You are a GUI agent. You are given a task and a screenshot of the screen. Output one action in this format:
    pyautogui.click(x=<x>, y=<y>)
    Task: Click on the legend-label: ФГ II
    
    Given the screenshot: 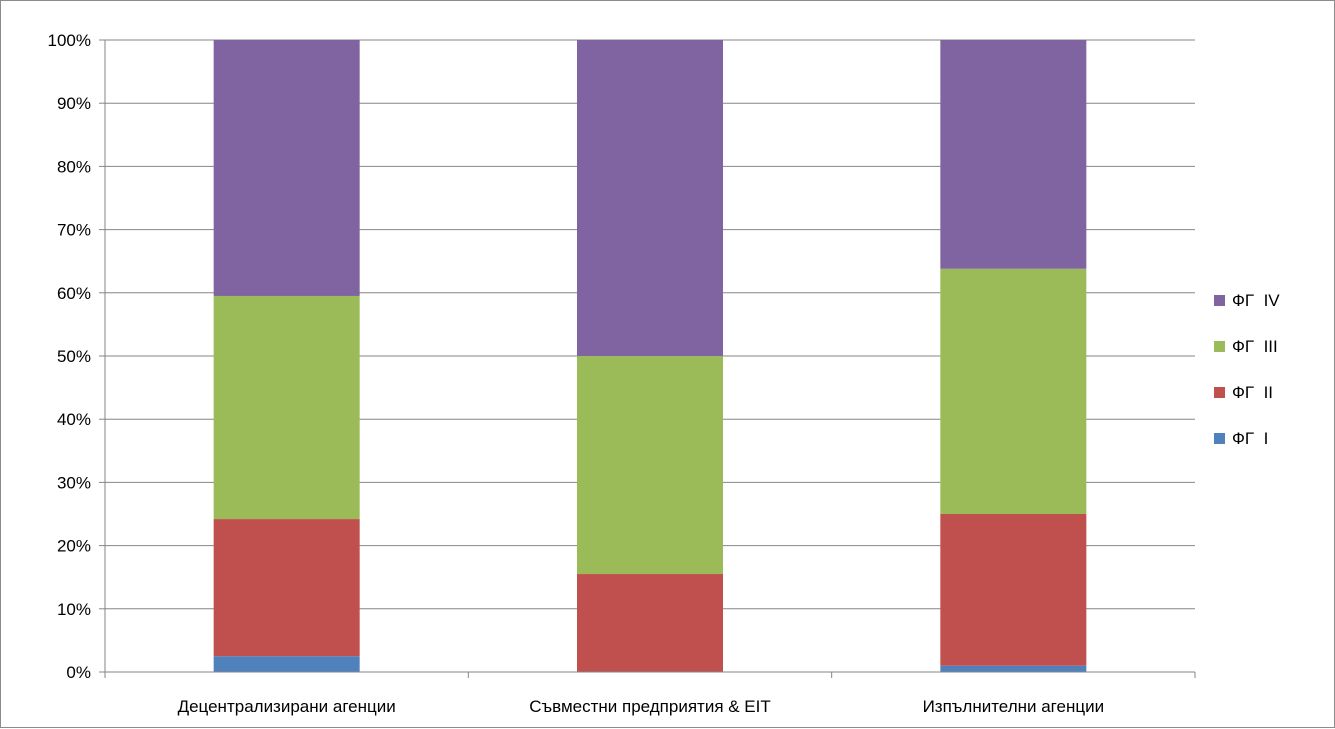 What is the action you would take?
    pyautogui.click(x=1252, y=392)
    